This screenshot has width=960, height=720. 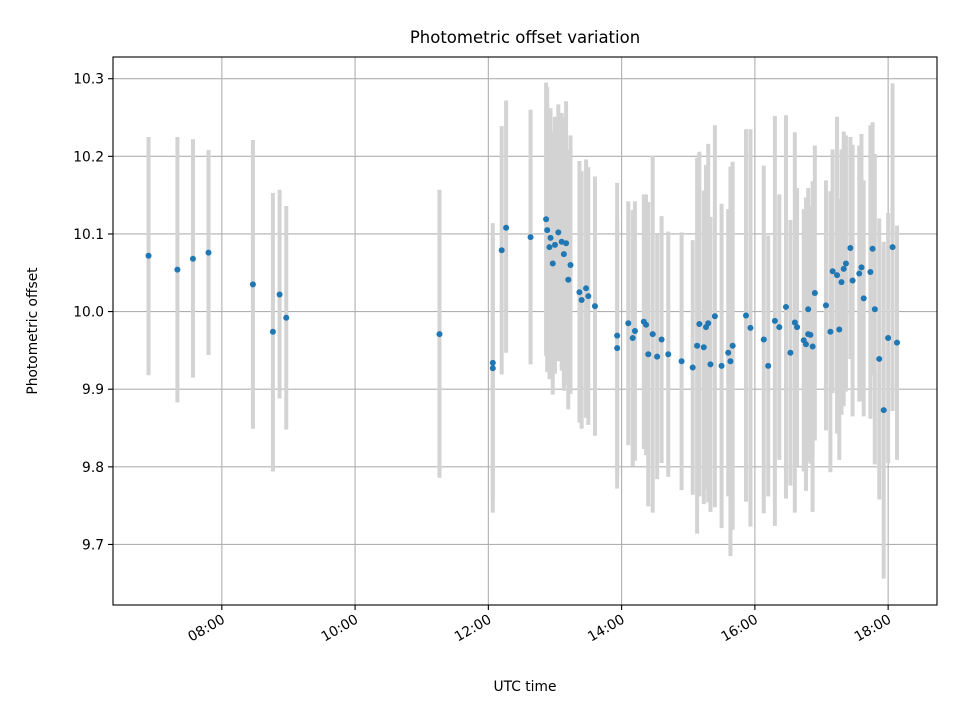 What do you see at coordinates (88, 80) in the screenshot?
I see `y-tick-label: 10.3` at bounding box center [88, 80].